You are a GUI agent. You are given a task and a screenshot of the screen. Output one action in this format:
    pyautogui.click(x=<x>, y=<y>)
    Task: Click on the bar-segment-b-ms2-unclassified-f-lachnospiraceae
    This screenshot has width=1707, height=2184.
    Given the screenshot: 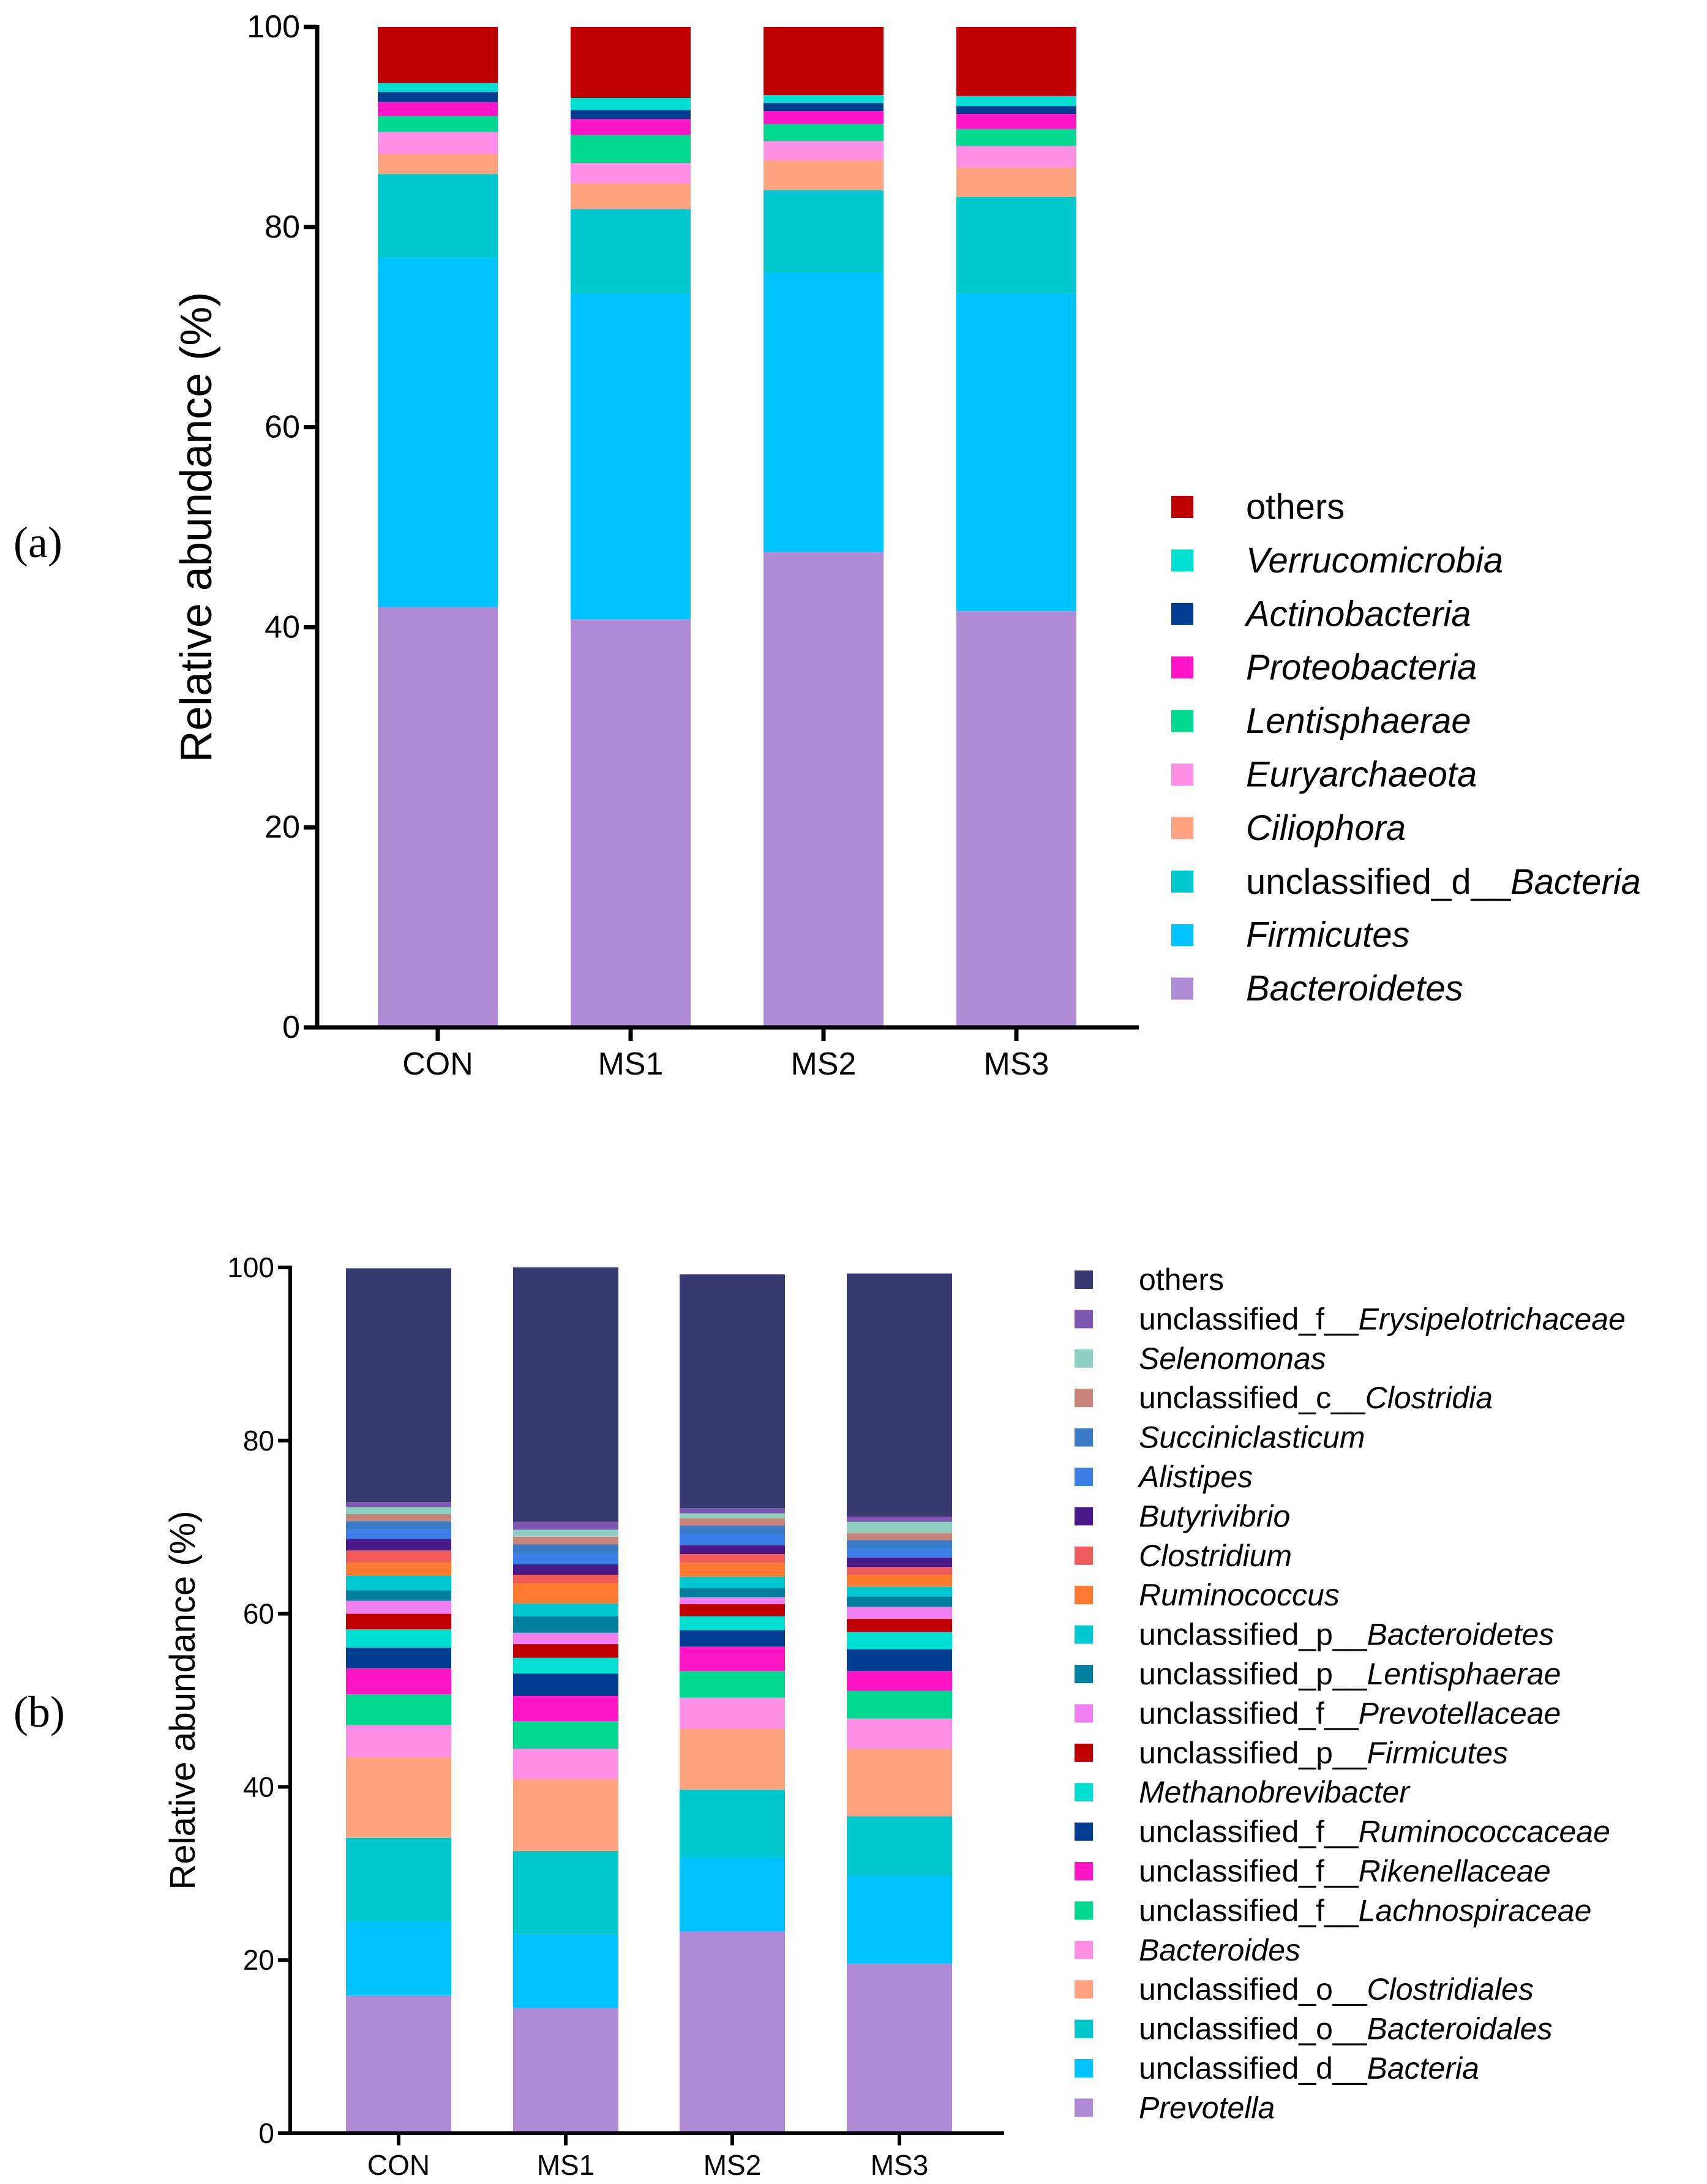 What is the action you would take?
    pyautogui.click(x=732, y=1684)
    